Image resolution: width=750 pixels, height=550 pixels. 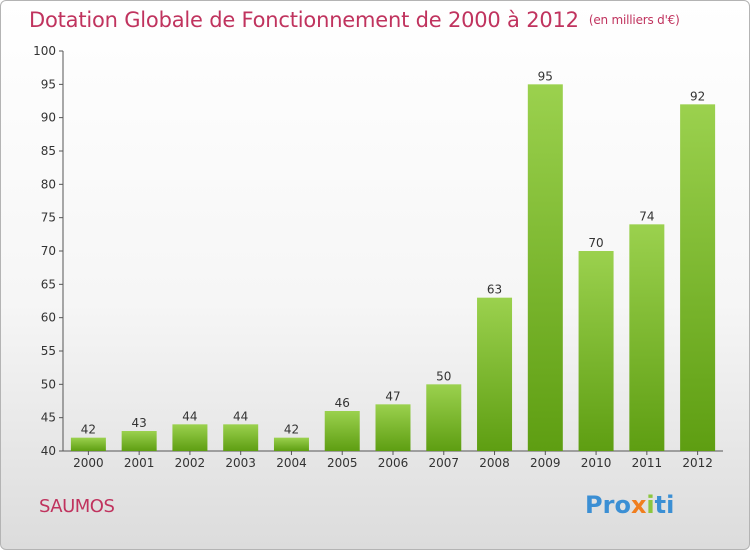 I want to click on y-tick-label: 90, so click(x=48, y=118).